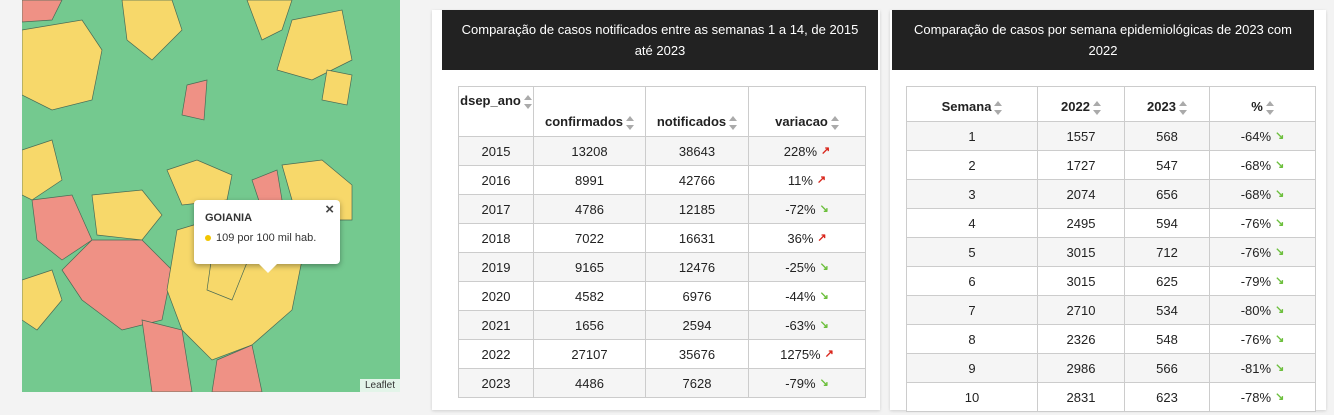 Image resolution: width=1334 pixels, height=415 pixels. Describe the element at coordinates (697, 267) in the screenshot. I see `table-cell: 12476` at that location.